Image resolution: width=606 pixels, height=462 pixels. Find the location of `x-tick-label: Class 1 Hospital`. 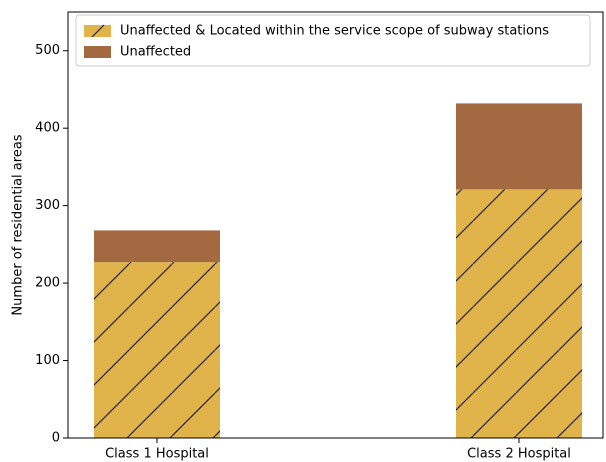

x-tick-label: Class 1 Hospital is located at coordinates (157, 454).